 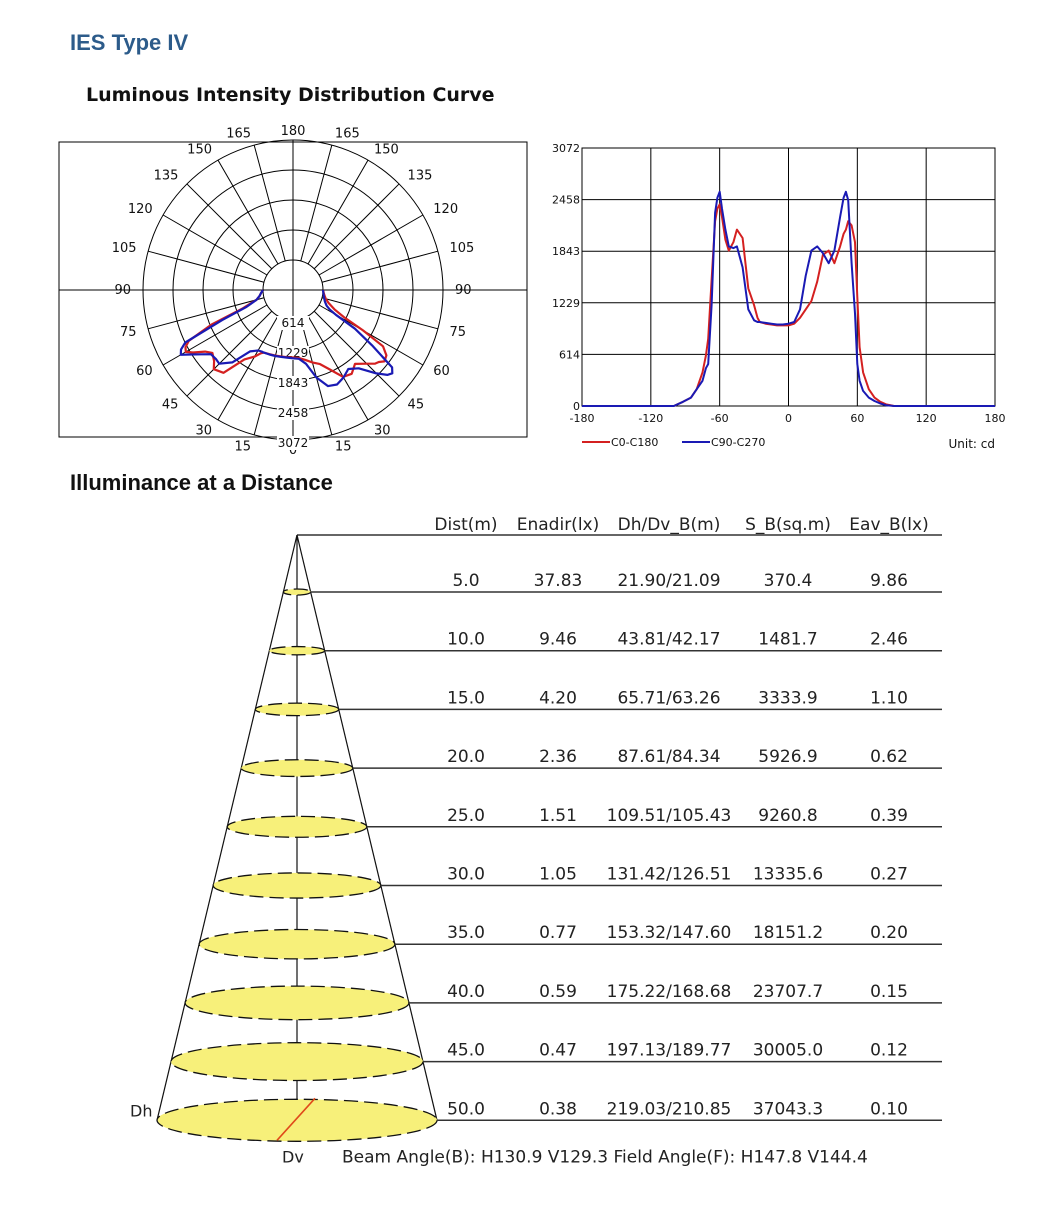 What do you see at coordinates (558, 525) in the screenshot?
I see `table-header-cell: Enadir(lx)` at bounding box center [558, 525].